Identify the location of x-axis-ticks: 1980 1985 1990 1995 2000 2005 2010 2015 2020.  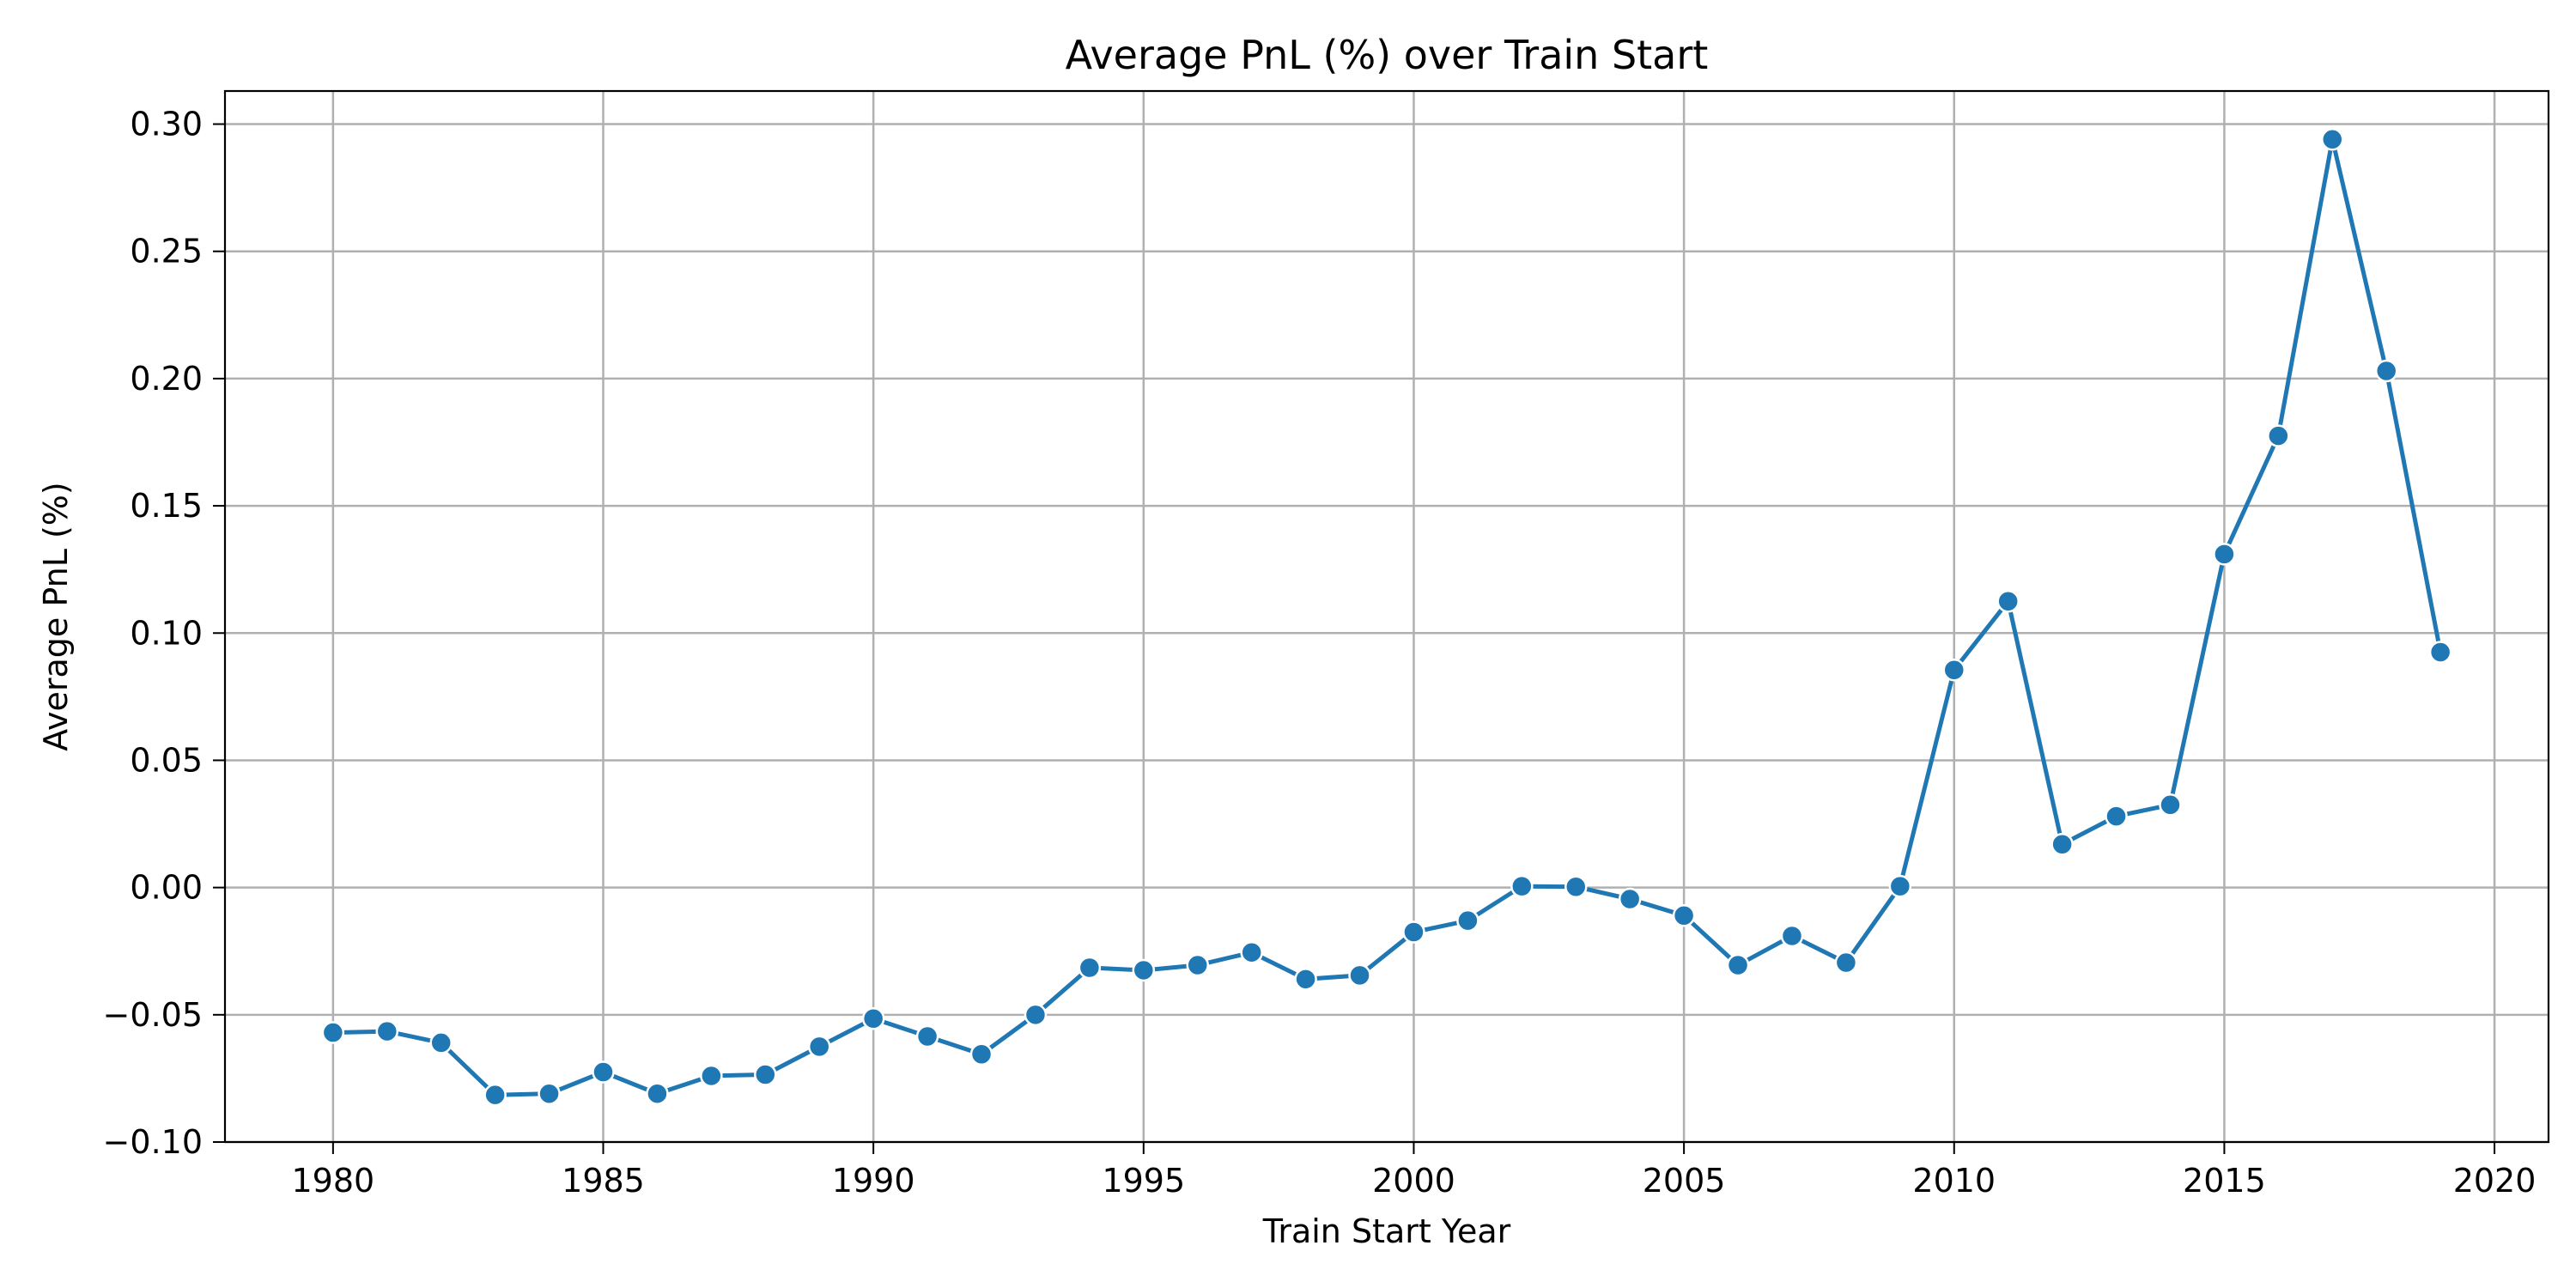
(1415, 1171).